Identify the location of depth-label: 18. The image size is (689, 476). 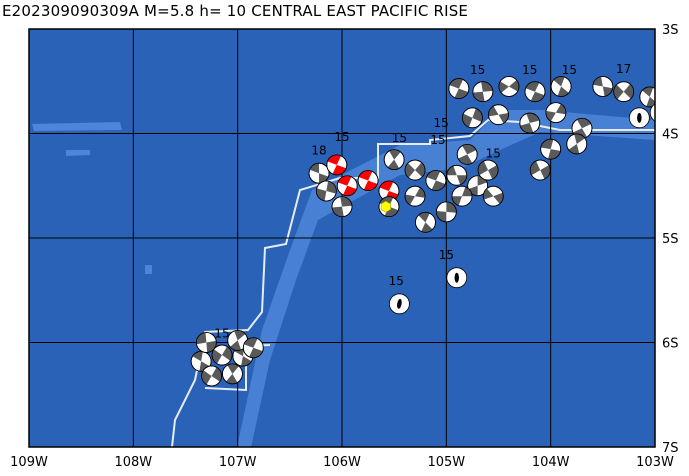
(318, 150).